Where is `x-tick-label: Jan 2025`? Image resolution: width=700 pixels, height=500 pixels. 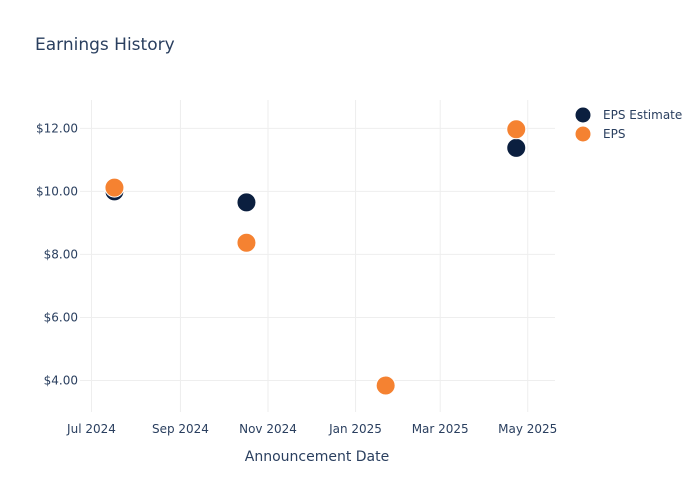 x-tick-label: Jan 2025 is located at coordinates (355, 429).